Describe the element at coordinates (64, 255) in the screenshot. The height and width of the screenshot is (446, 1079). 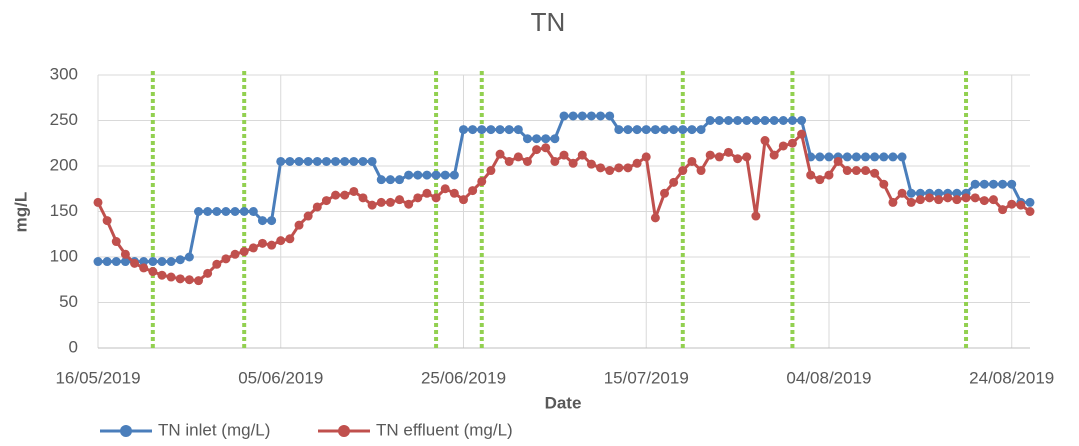
I see `y-tick-label: 100` at that location.